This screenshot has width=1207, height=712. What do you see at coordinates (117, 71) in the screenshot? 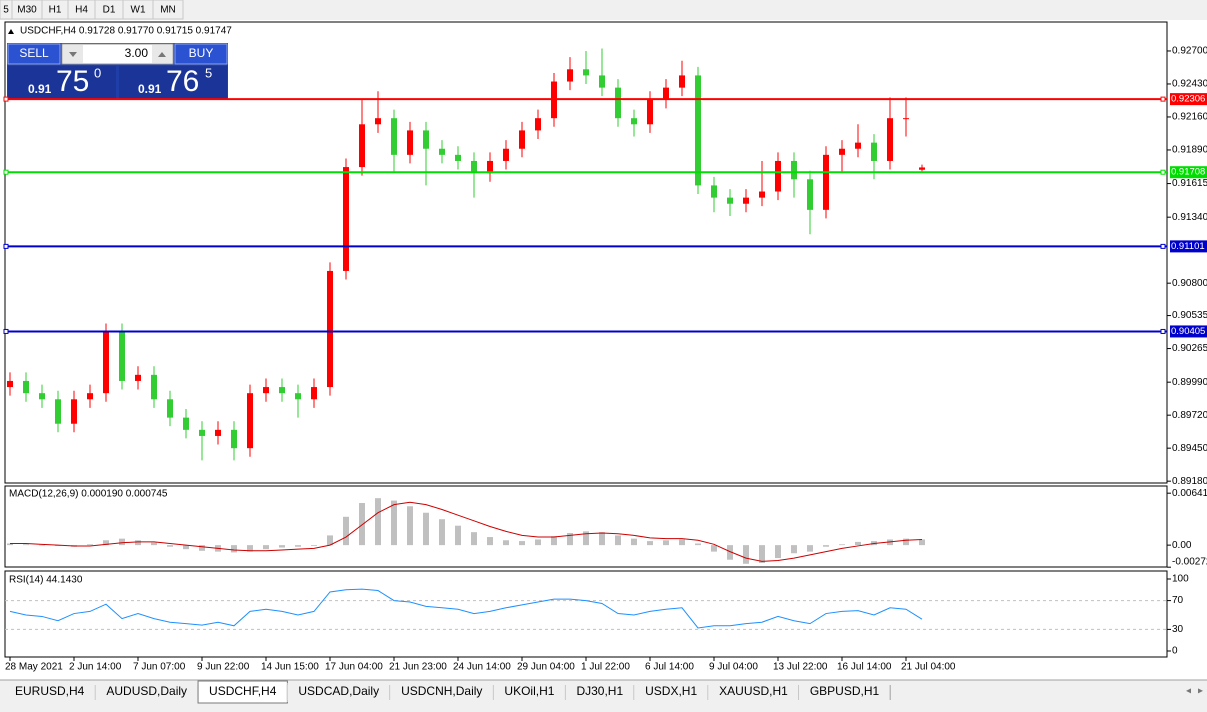
I see `trade-panel: SELL 3.00 BUY 0.91 75 0 0.91 76 5` at bounding box center [117, 71].